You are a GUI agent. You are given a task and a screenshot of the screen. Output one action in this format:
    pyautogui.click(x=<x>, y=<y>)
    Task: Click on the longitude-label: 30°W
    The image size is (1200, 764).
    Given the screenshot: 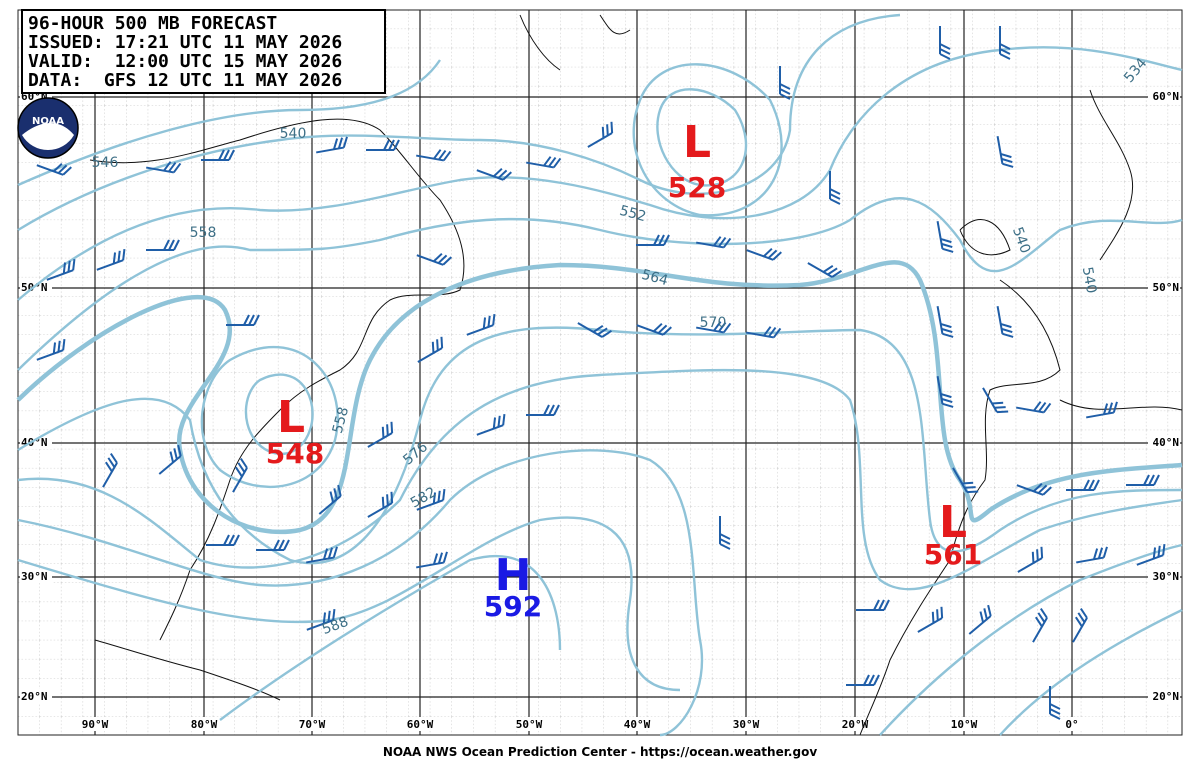 What is the action you would take?
    pyautogui.click(x=746, y=724)
    